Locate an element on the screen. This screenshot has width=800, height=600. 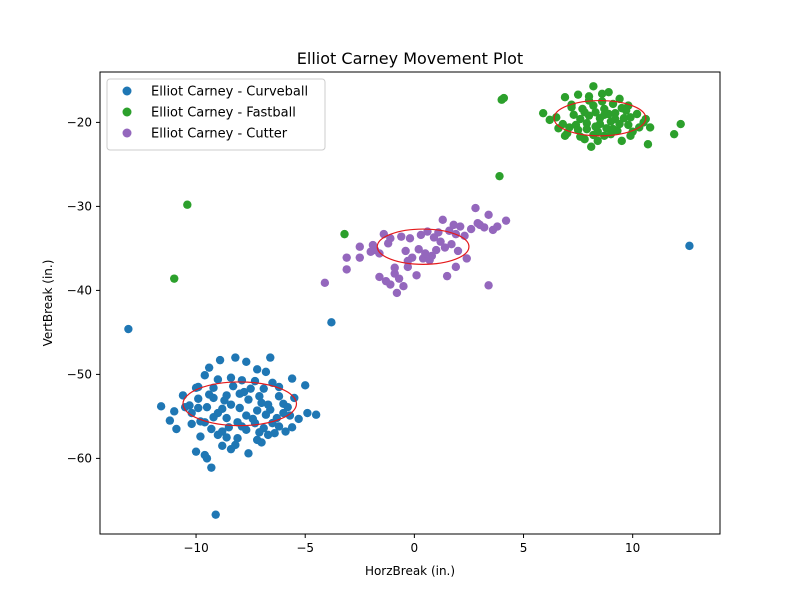
x-tick-label: 10 is located at coordinates (632, 548).